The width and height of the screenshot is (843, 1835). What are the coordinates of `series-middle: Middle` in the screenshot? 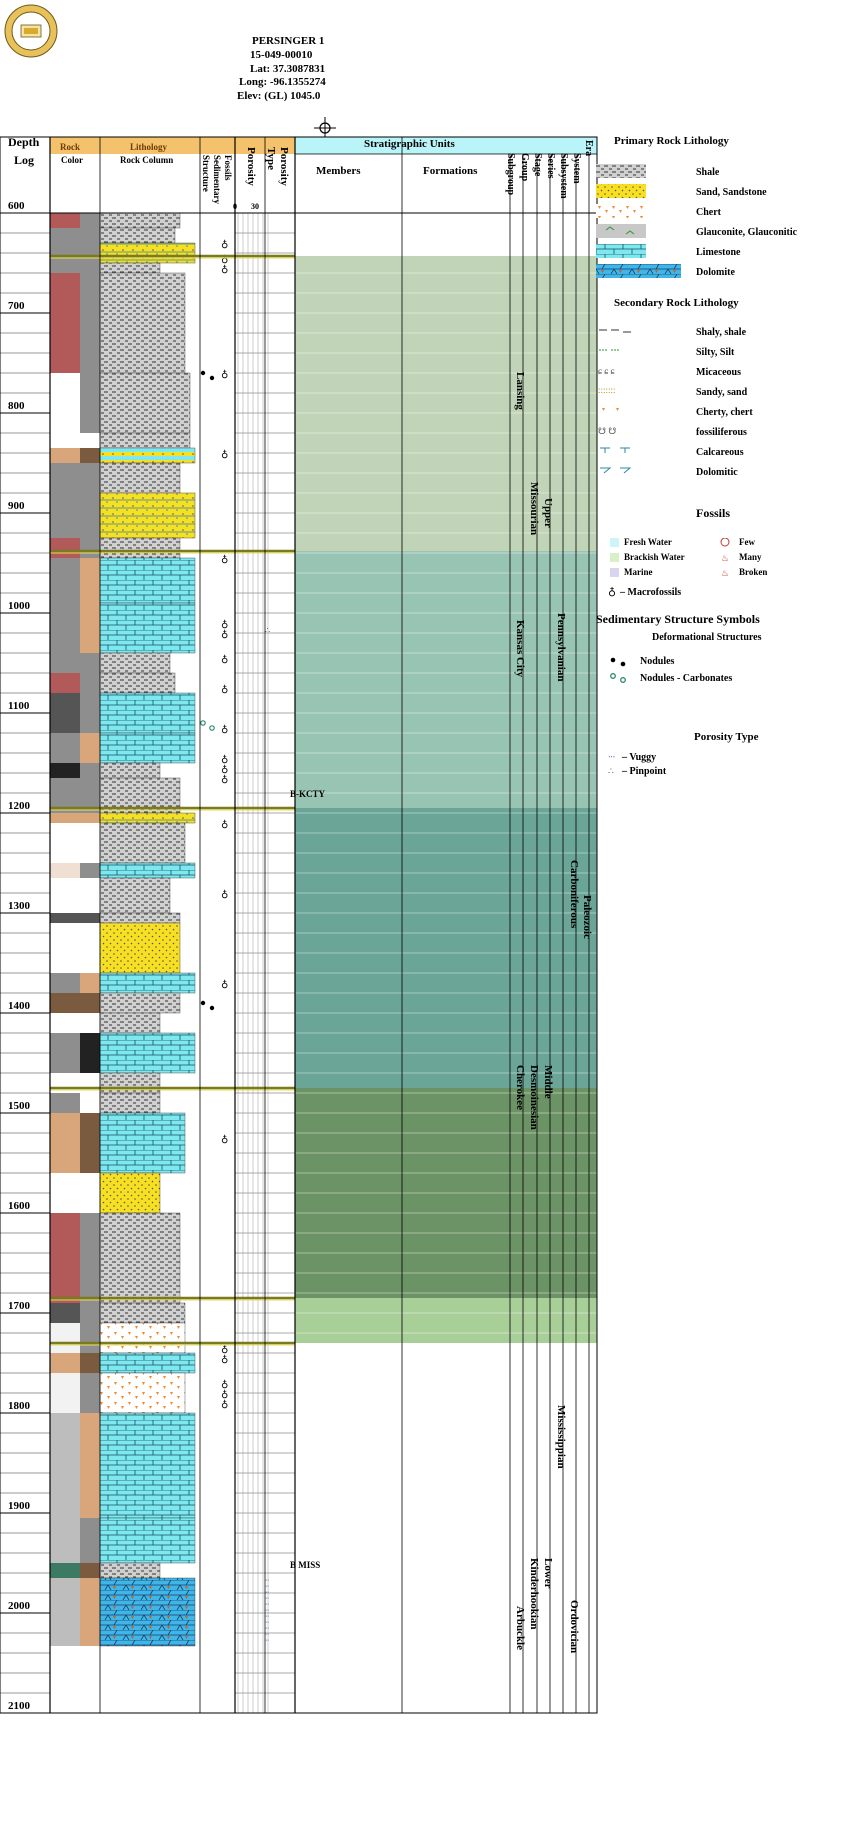 It's located at (548, 1082).